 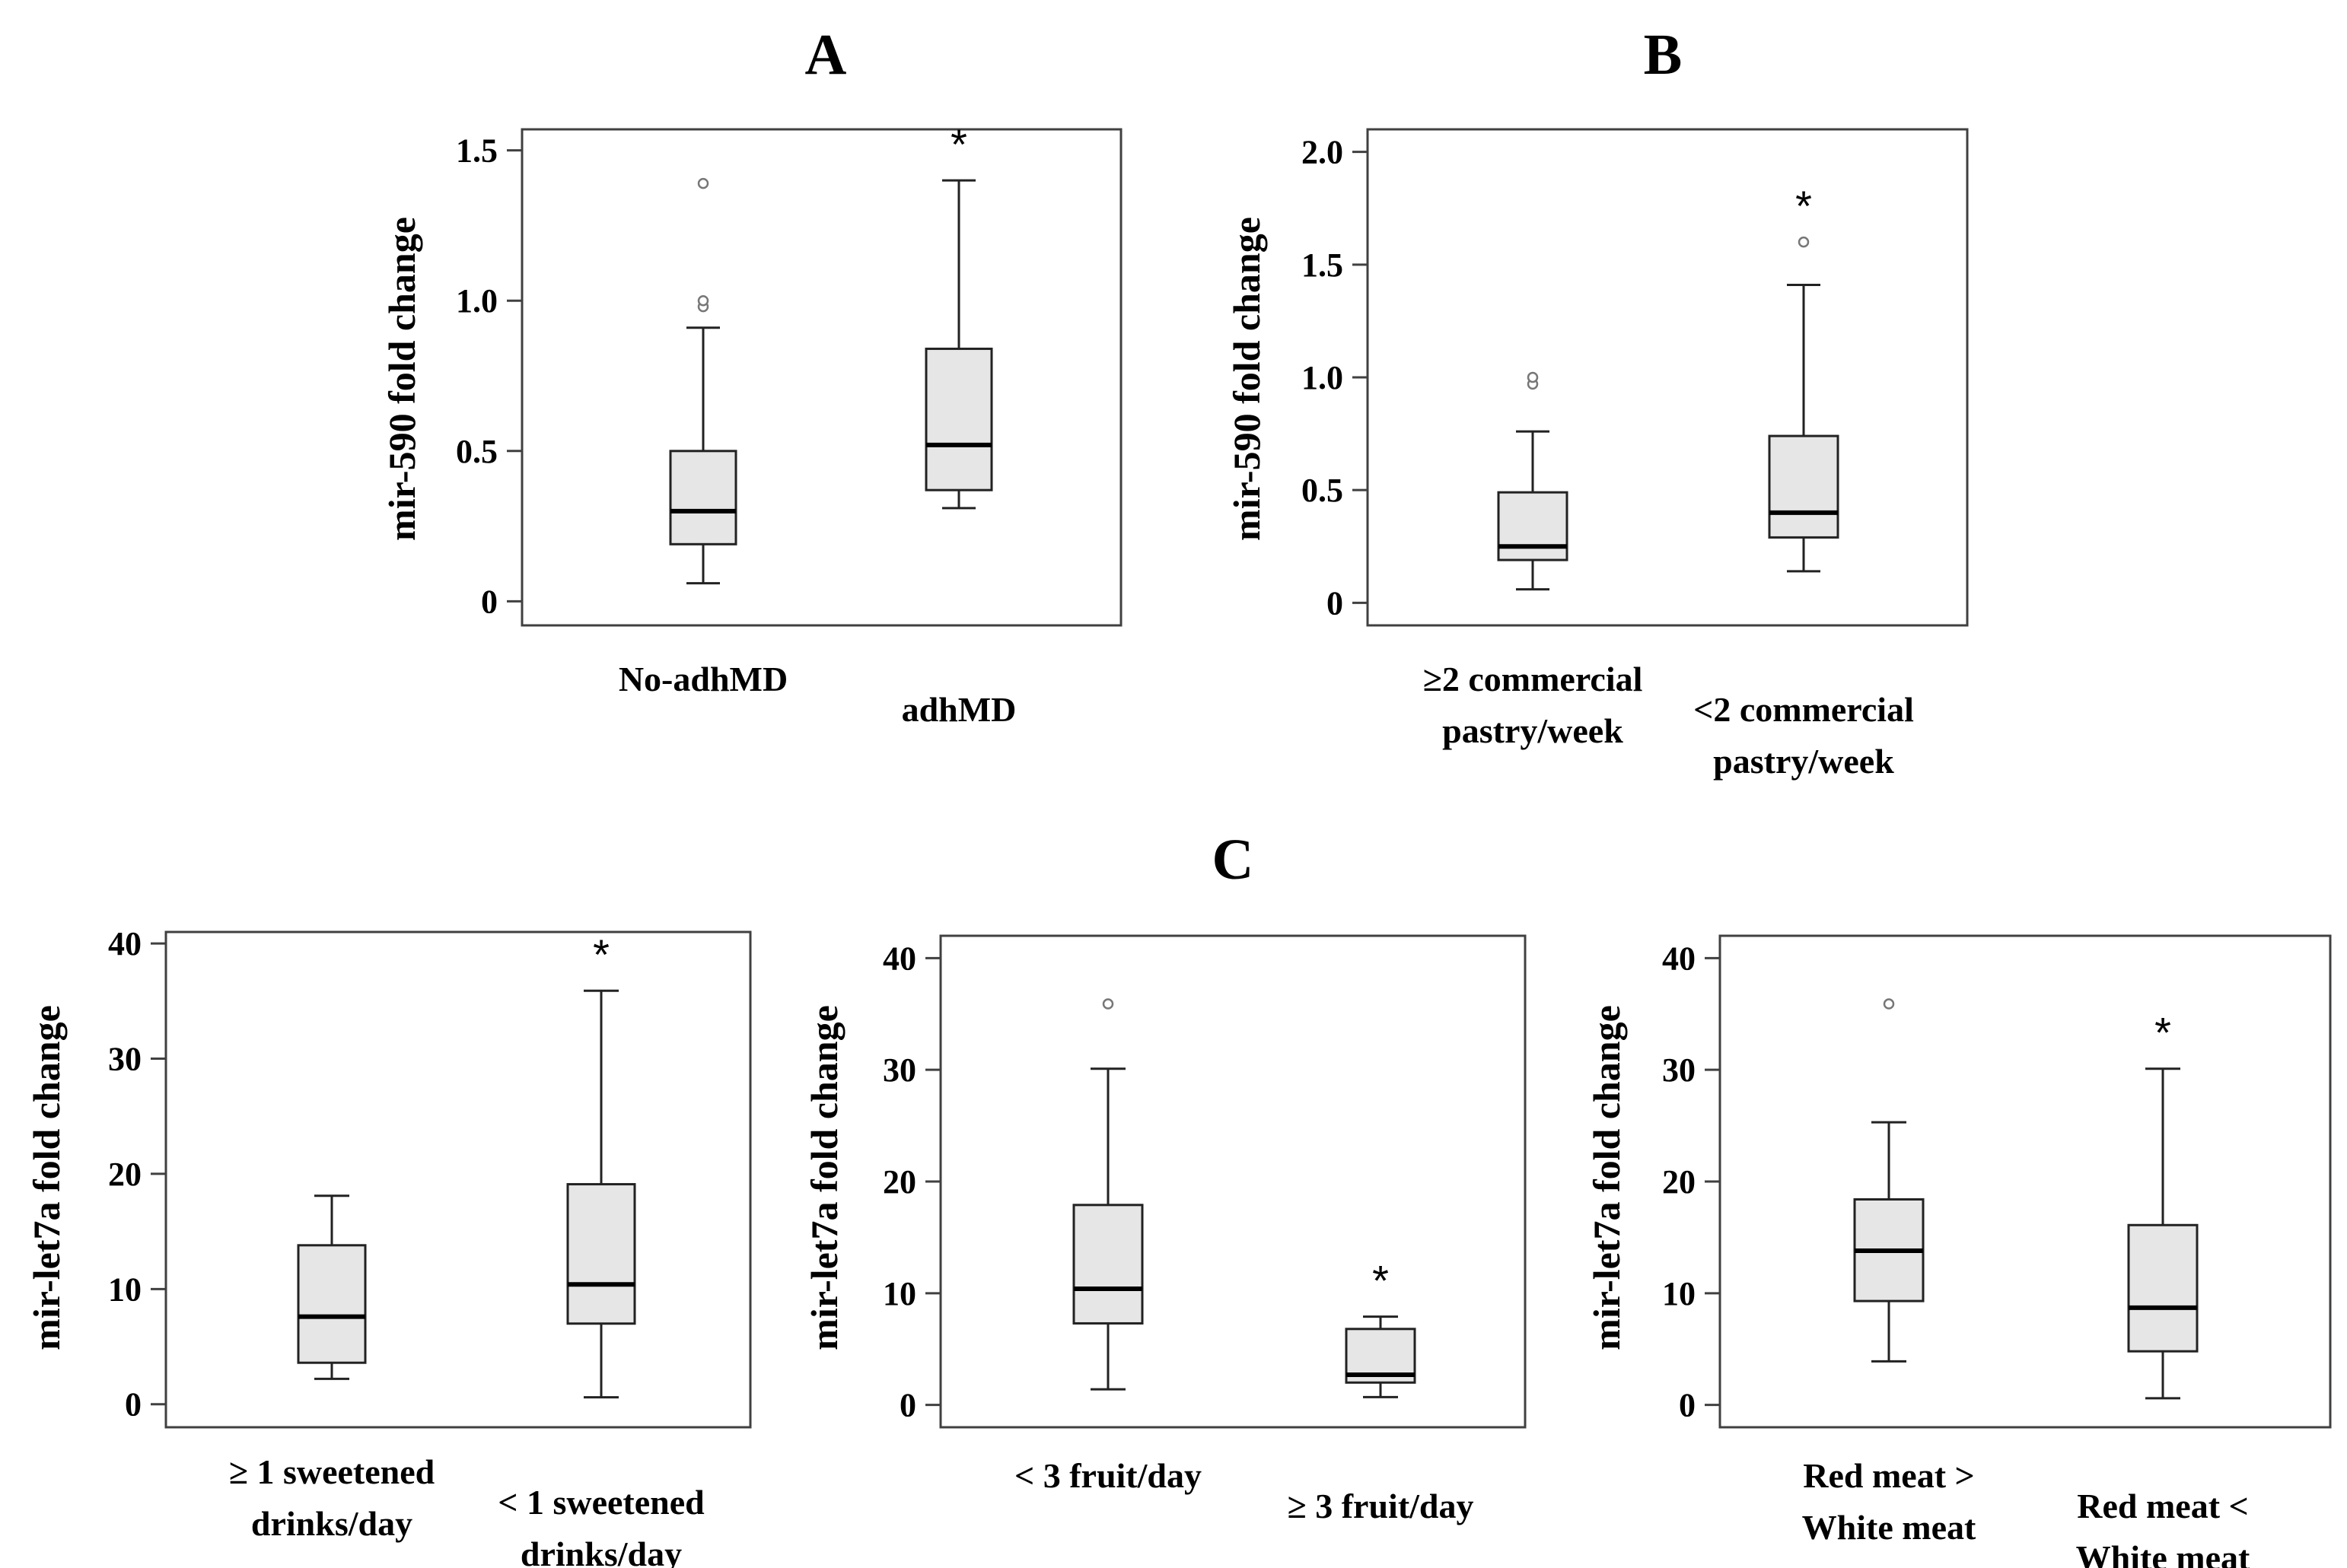 I want to click on category-label: Red meat <, so click(x=2163, y=1506).